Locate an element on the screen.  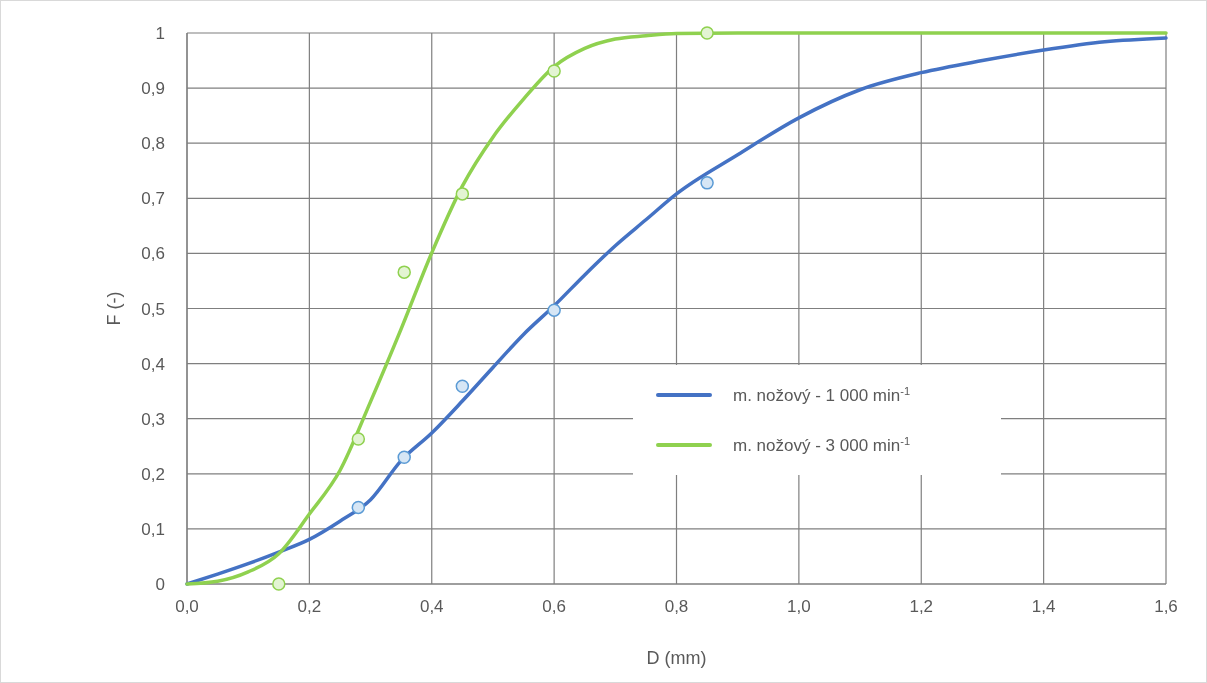
y-tick-label: 0,7 is located at coordinates (153, 199).